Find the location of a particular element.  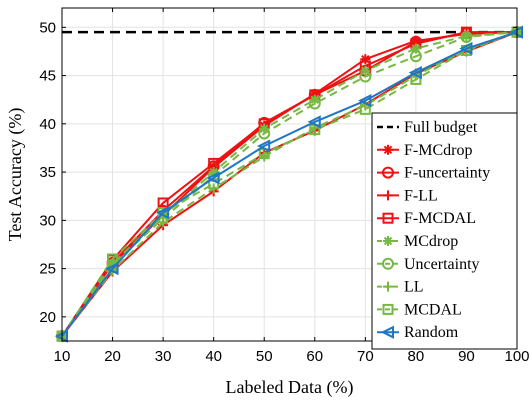

legend-label: F-MCdrop is located at coordinates (438, 150).